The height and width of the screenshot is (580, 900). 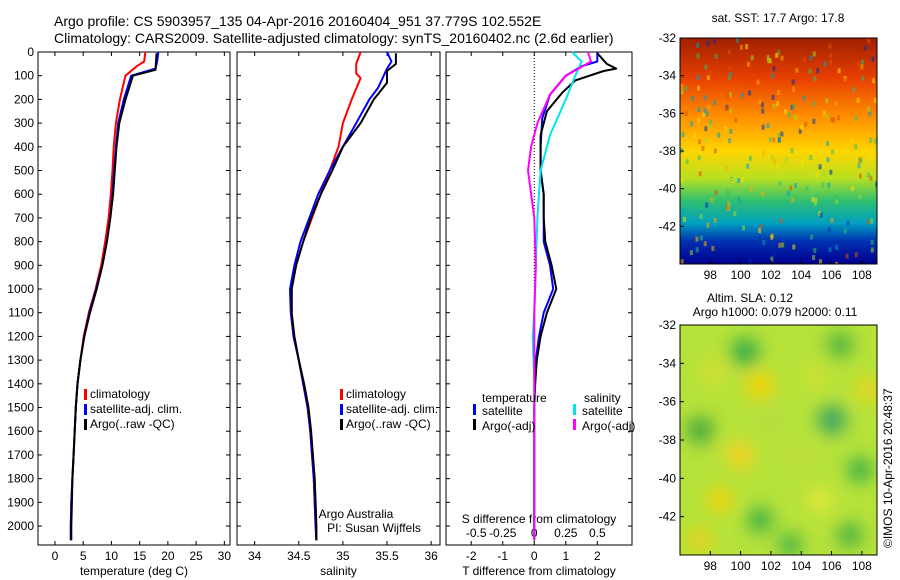 I want to click on x-tick-label: 104, so click(x=801, y=566).